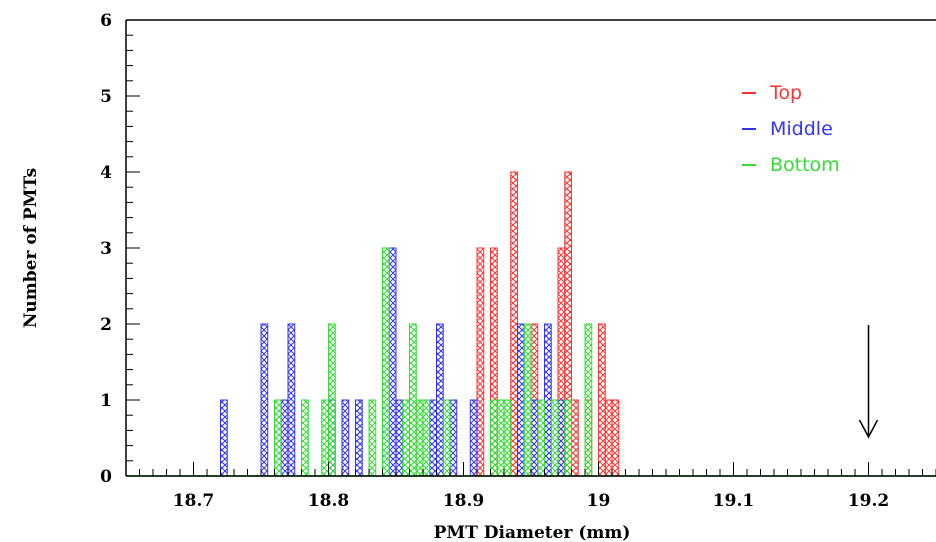  What do you see at coordinates (31, 248) in the screenshot?
I see `y-axis-title: Number of PMTs` at bounding box center [31, 248].